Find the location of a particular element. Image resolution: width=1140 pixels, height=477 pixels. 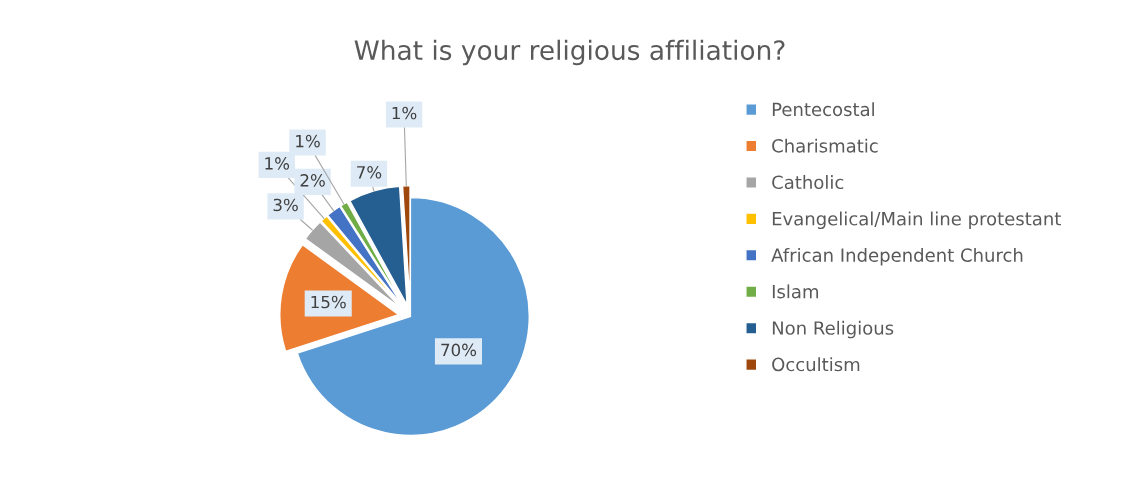

legend-label: Evangelical/Main line protestant is located at coordinates (916, 220).